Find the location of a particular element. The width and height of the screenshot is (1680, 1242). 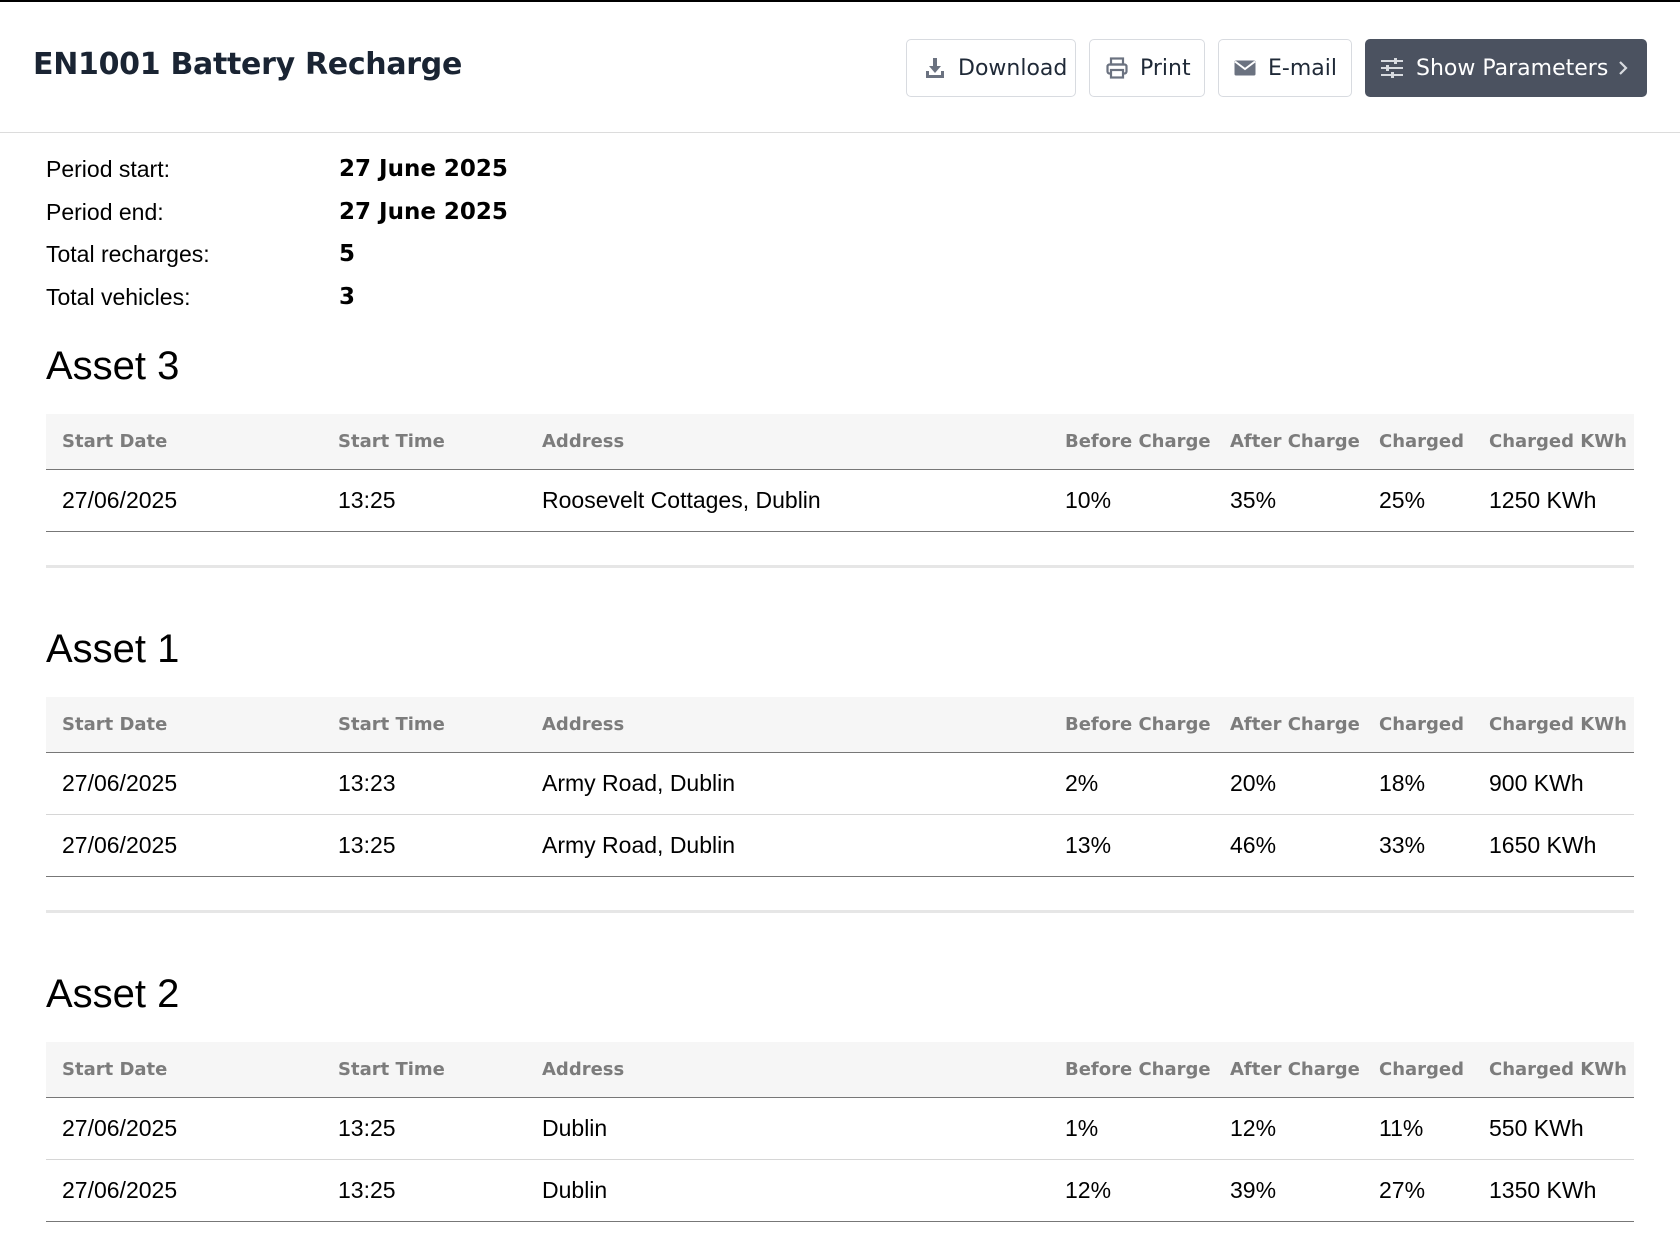

cell-before-charge: 12% is located at coordinates (1131, 1190).